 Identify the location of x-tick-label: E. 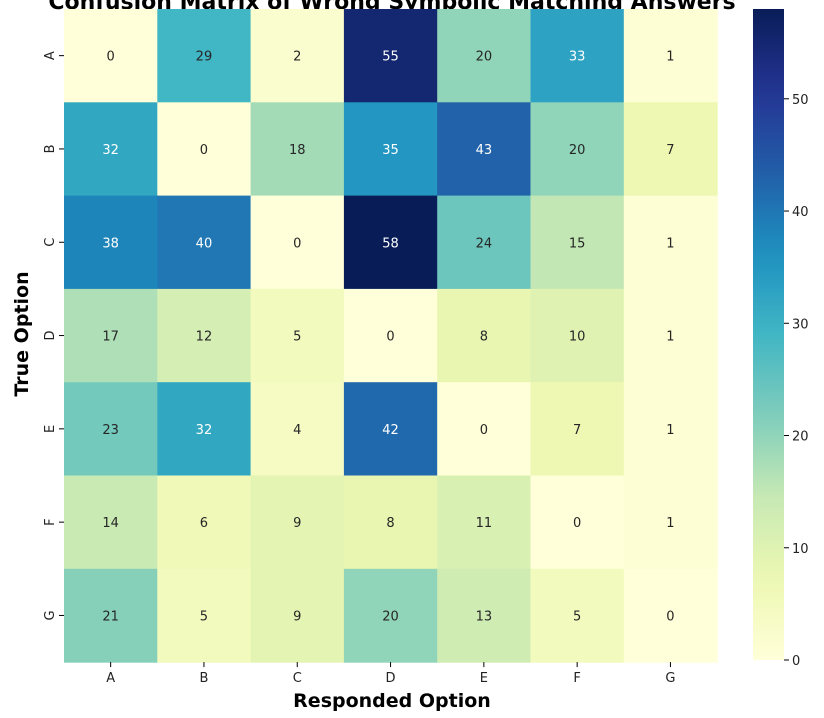
(484, 678).